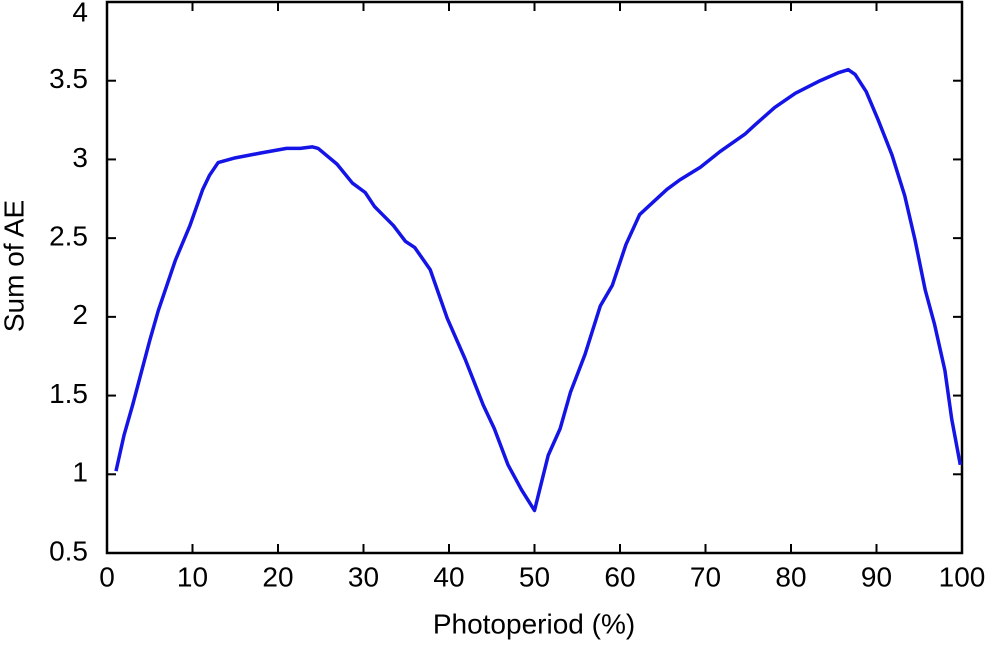 Image resolution: width=1000 pixels, height=646 pixels. I want to click on x-tick-label: 70, so click(705, 576).